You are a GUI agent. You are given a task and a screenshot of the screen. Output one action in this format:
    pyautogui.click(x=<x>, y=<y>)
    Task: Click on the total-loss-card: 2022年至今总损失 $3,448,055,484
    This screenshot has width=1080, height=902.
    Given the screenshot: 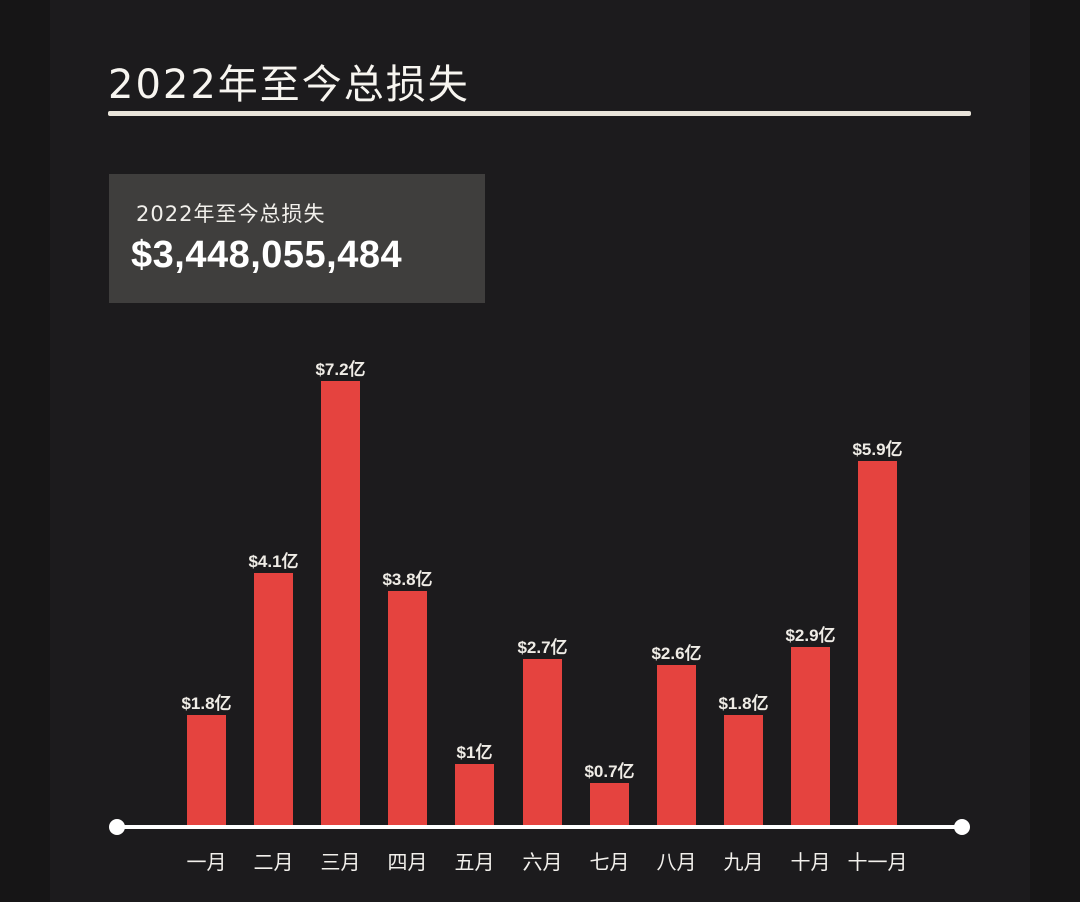 What is the action you would take?
    pyautogui.click(x=297, y=238)
    